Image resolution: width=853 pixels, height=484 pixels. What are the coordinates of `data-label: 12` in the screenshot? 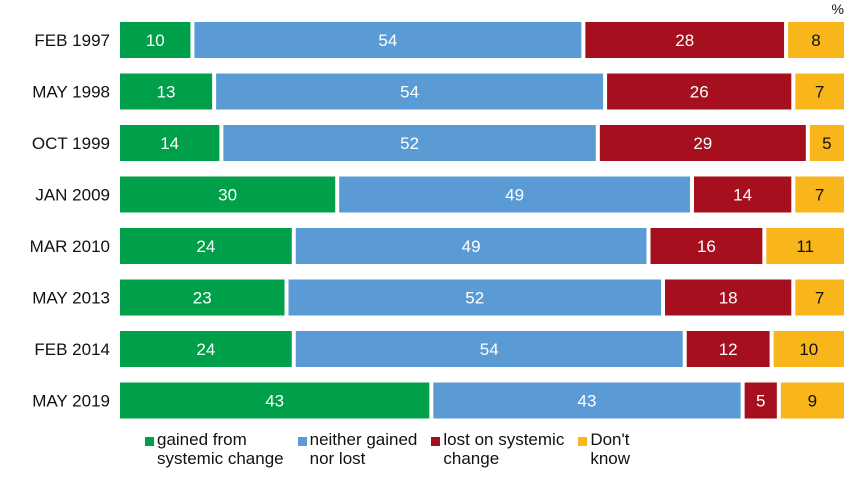 It's located at (728, 349).